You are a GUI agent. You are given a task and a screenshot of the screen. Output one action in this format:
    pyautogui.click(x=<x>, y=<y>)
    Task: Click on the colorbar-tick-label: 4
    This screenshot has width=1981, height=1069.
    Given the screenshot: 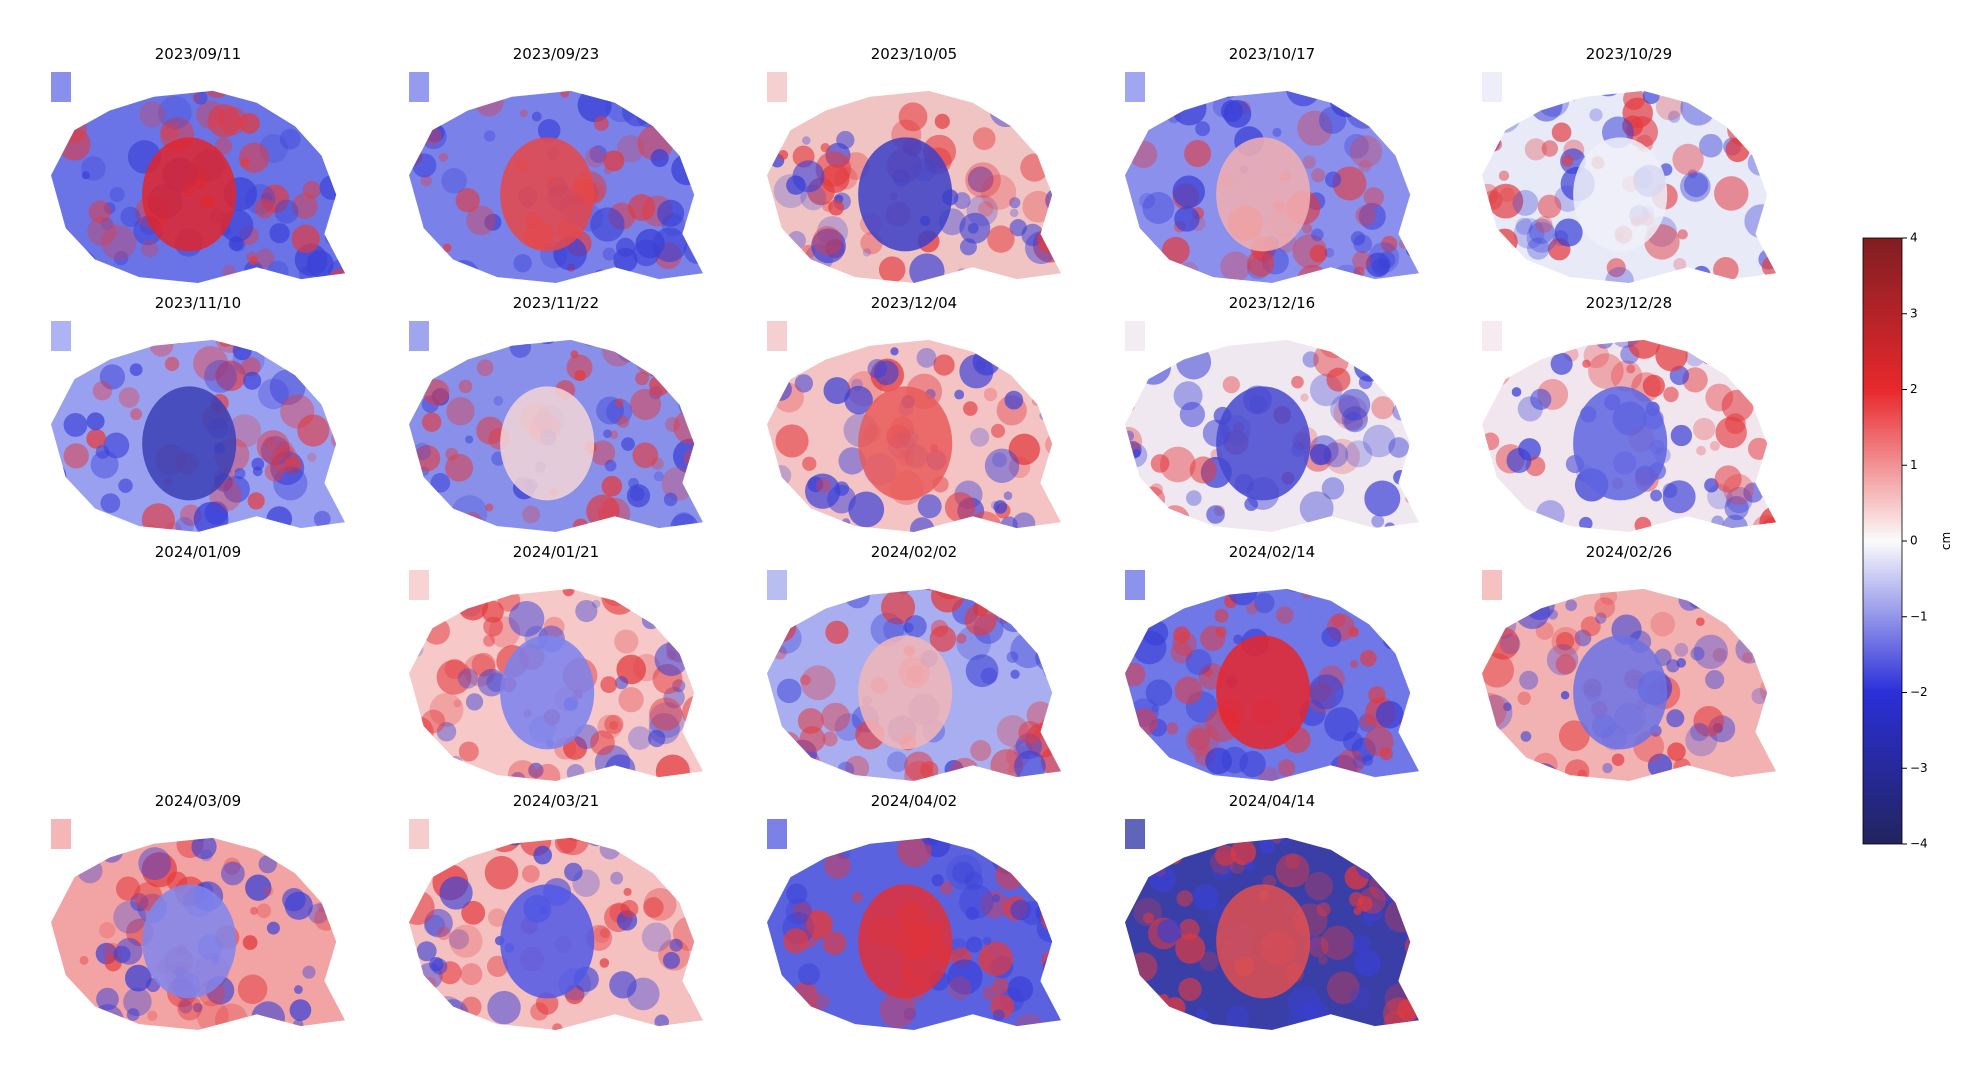 What is the action you would take?
    pyautogui.click(x=1914, y=238)
    